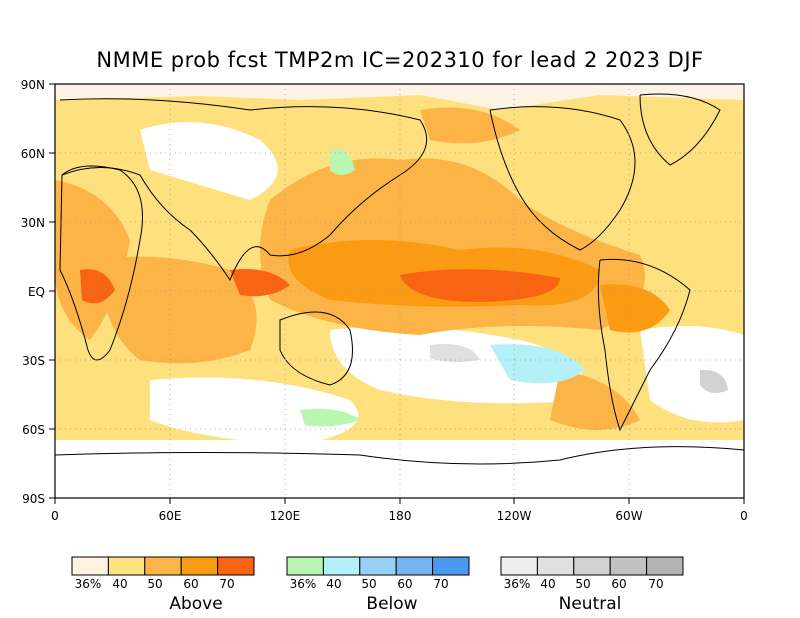  I want to click on below-36-patch-southern, so click(330, 417).